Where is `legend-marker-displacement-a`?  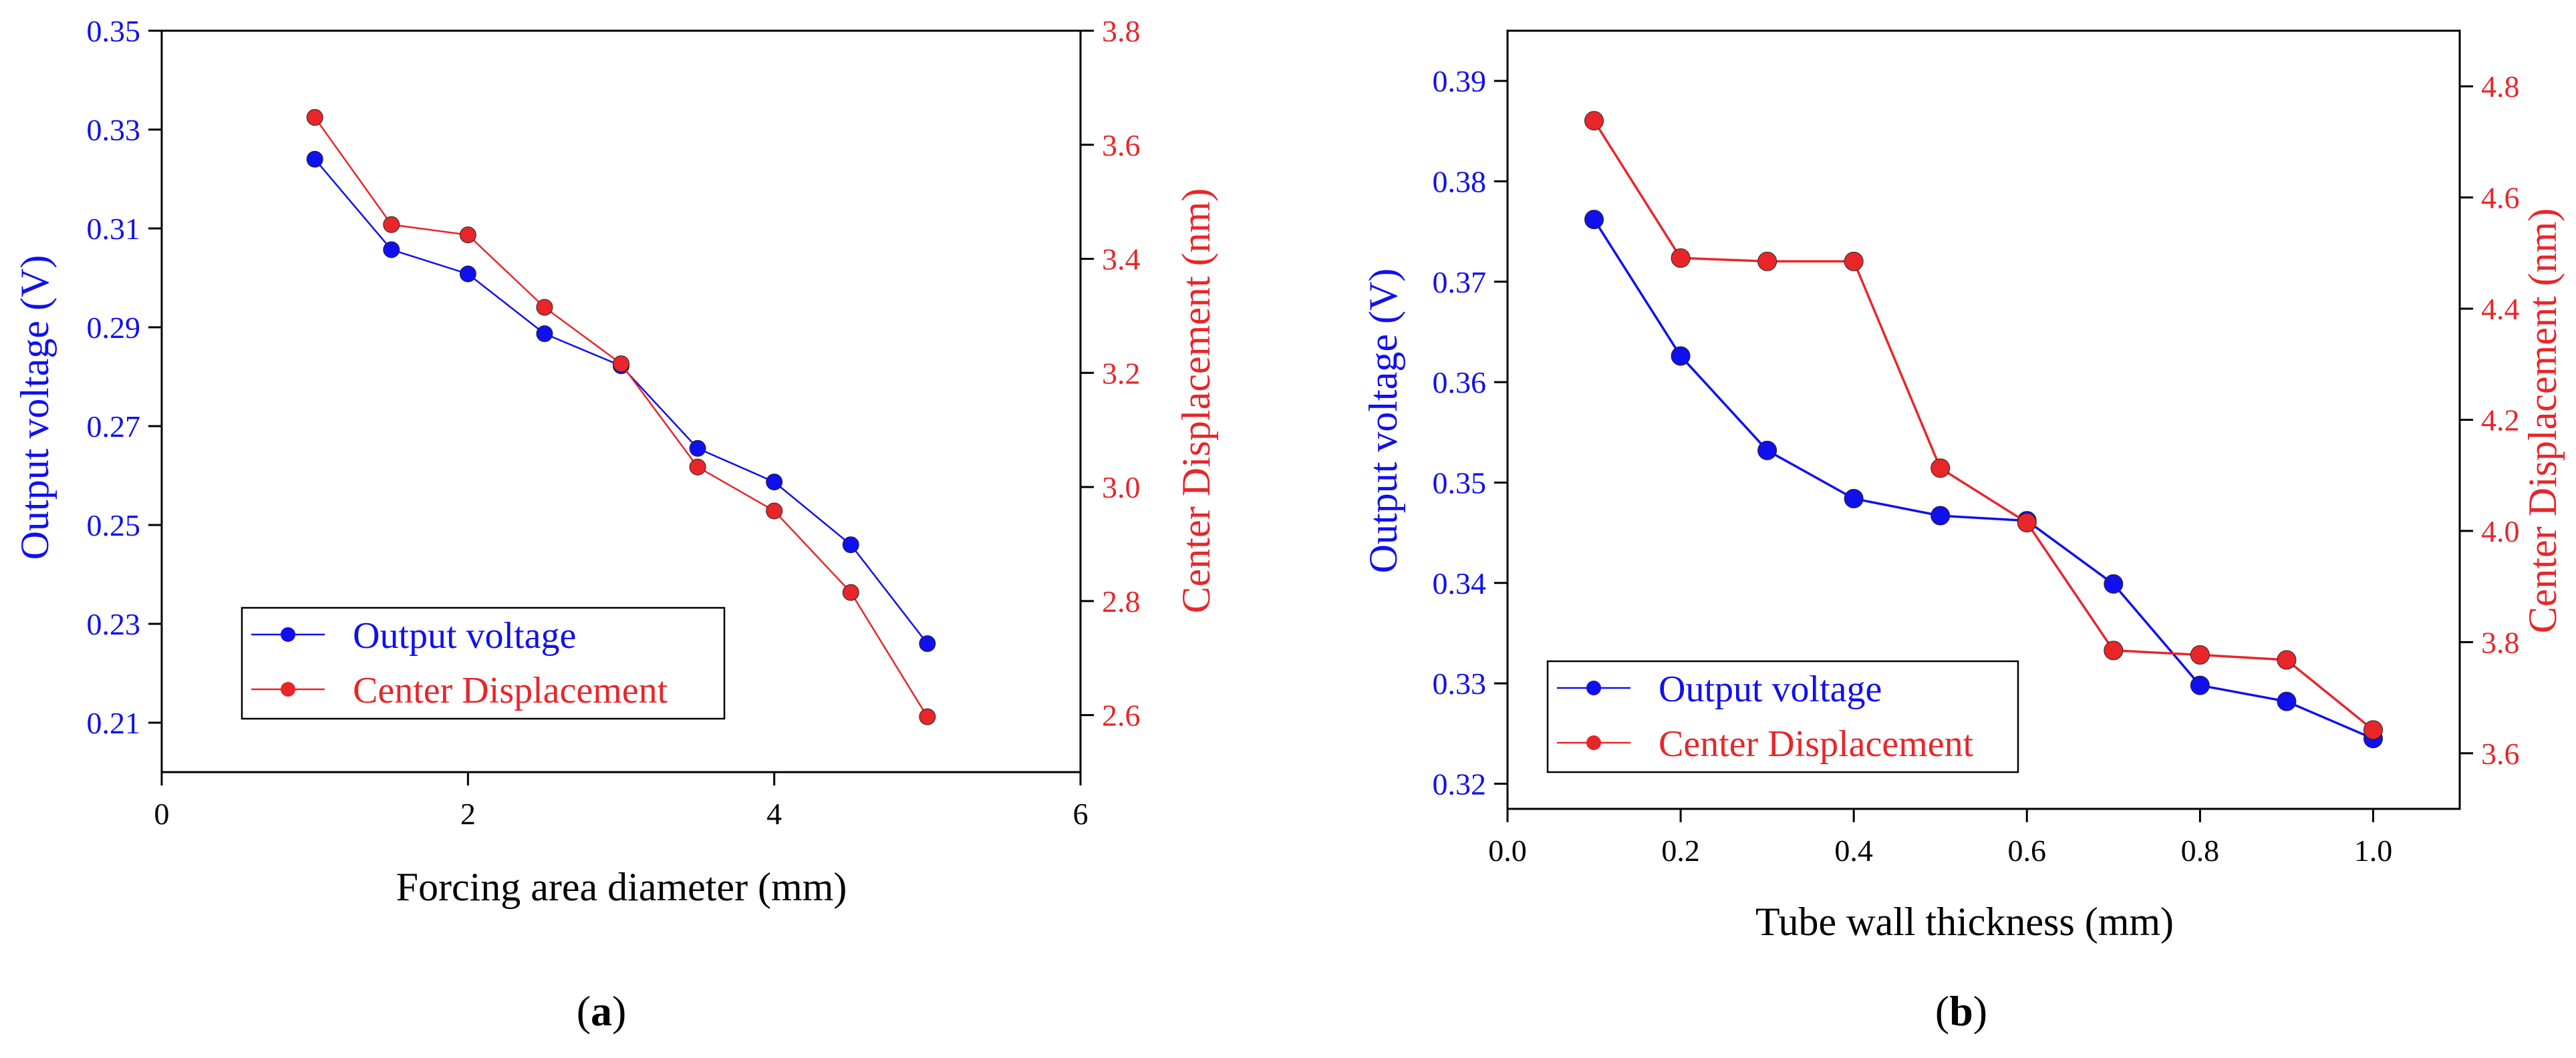 legend-marker-displacement-a is located at coordinates (288, 689).